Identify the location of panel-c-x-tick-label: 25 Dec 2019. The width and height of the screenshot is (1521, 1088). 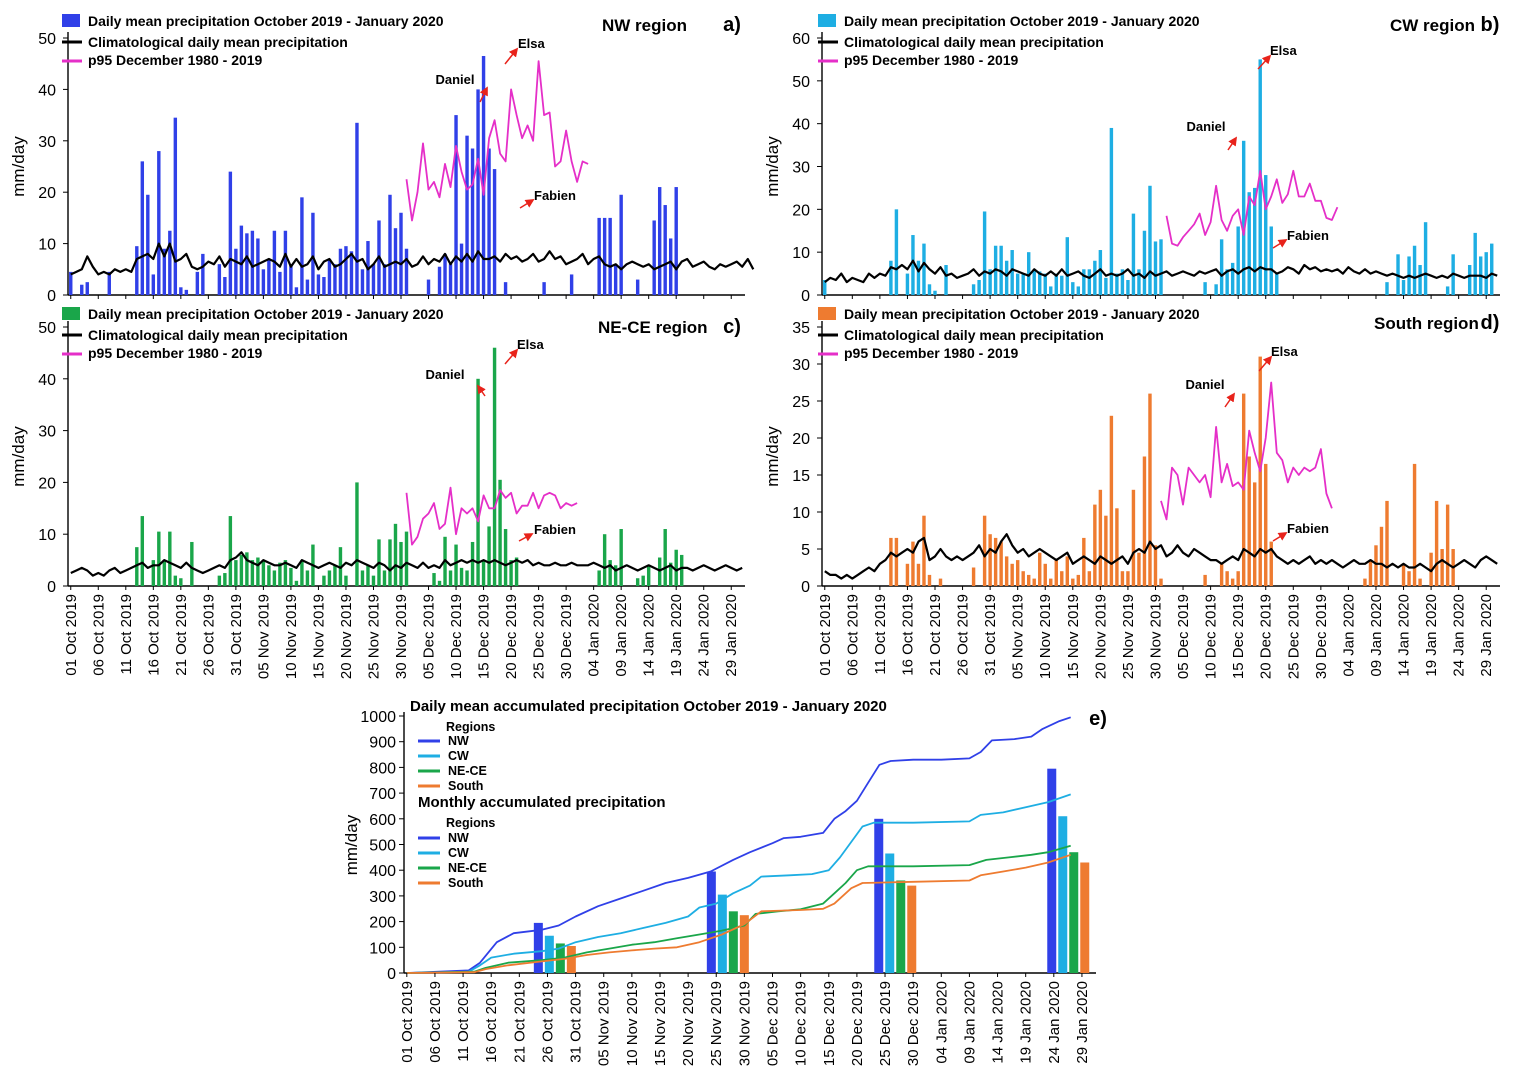
(539, 636).